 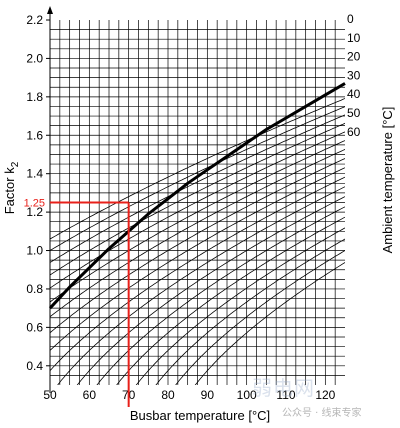 What do you see at coordinates (387, 180) in the screenshot?
I see `secondary-axis-title: Ambient temperature [°C]` at bounding box center [387, 180].